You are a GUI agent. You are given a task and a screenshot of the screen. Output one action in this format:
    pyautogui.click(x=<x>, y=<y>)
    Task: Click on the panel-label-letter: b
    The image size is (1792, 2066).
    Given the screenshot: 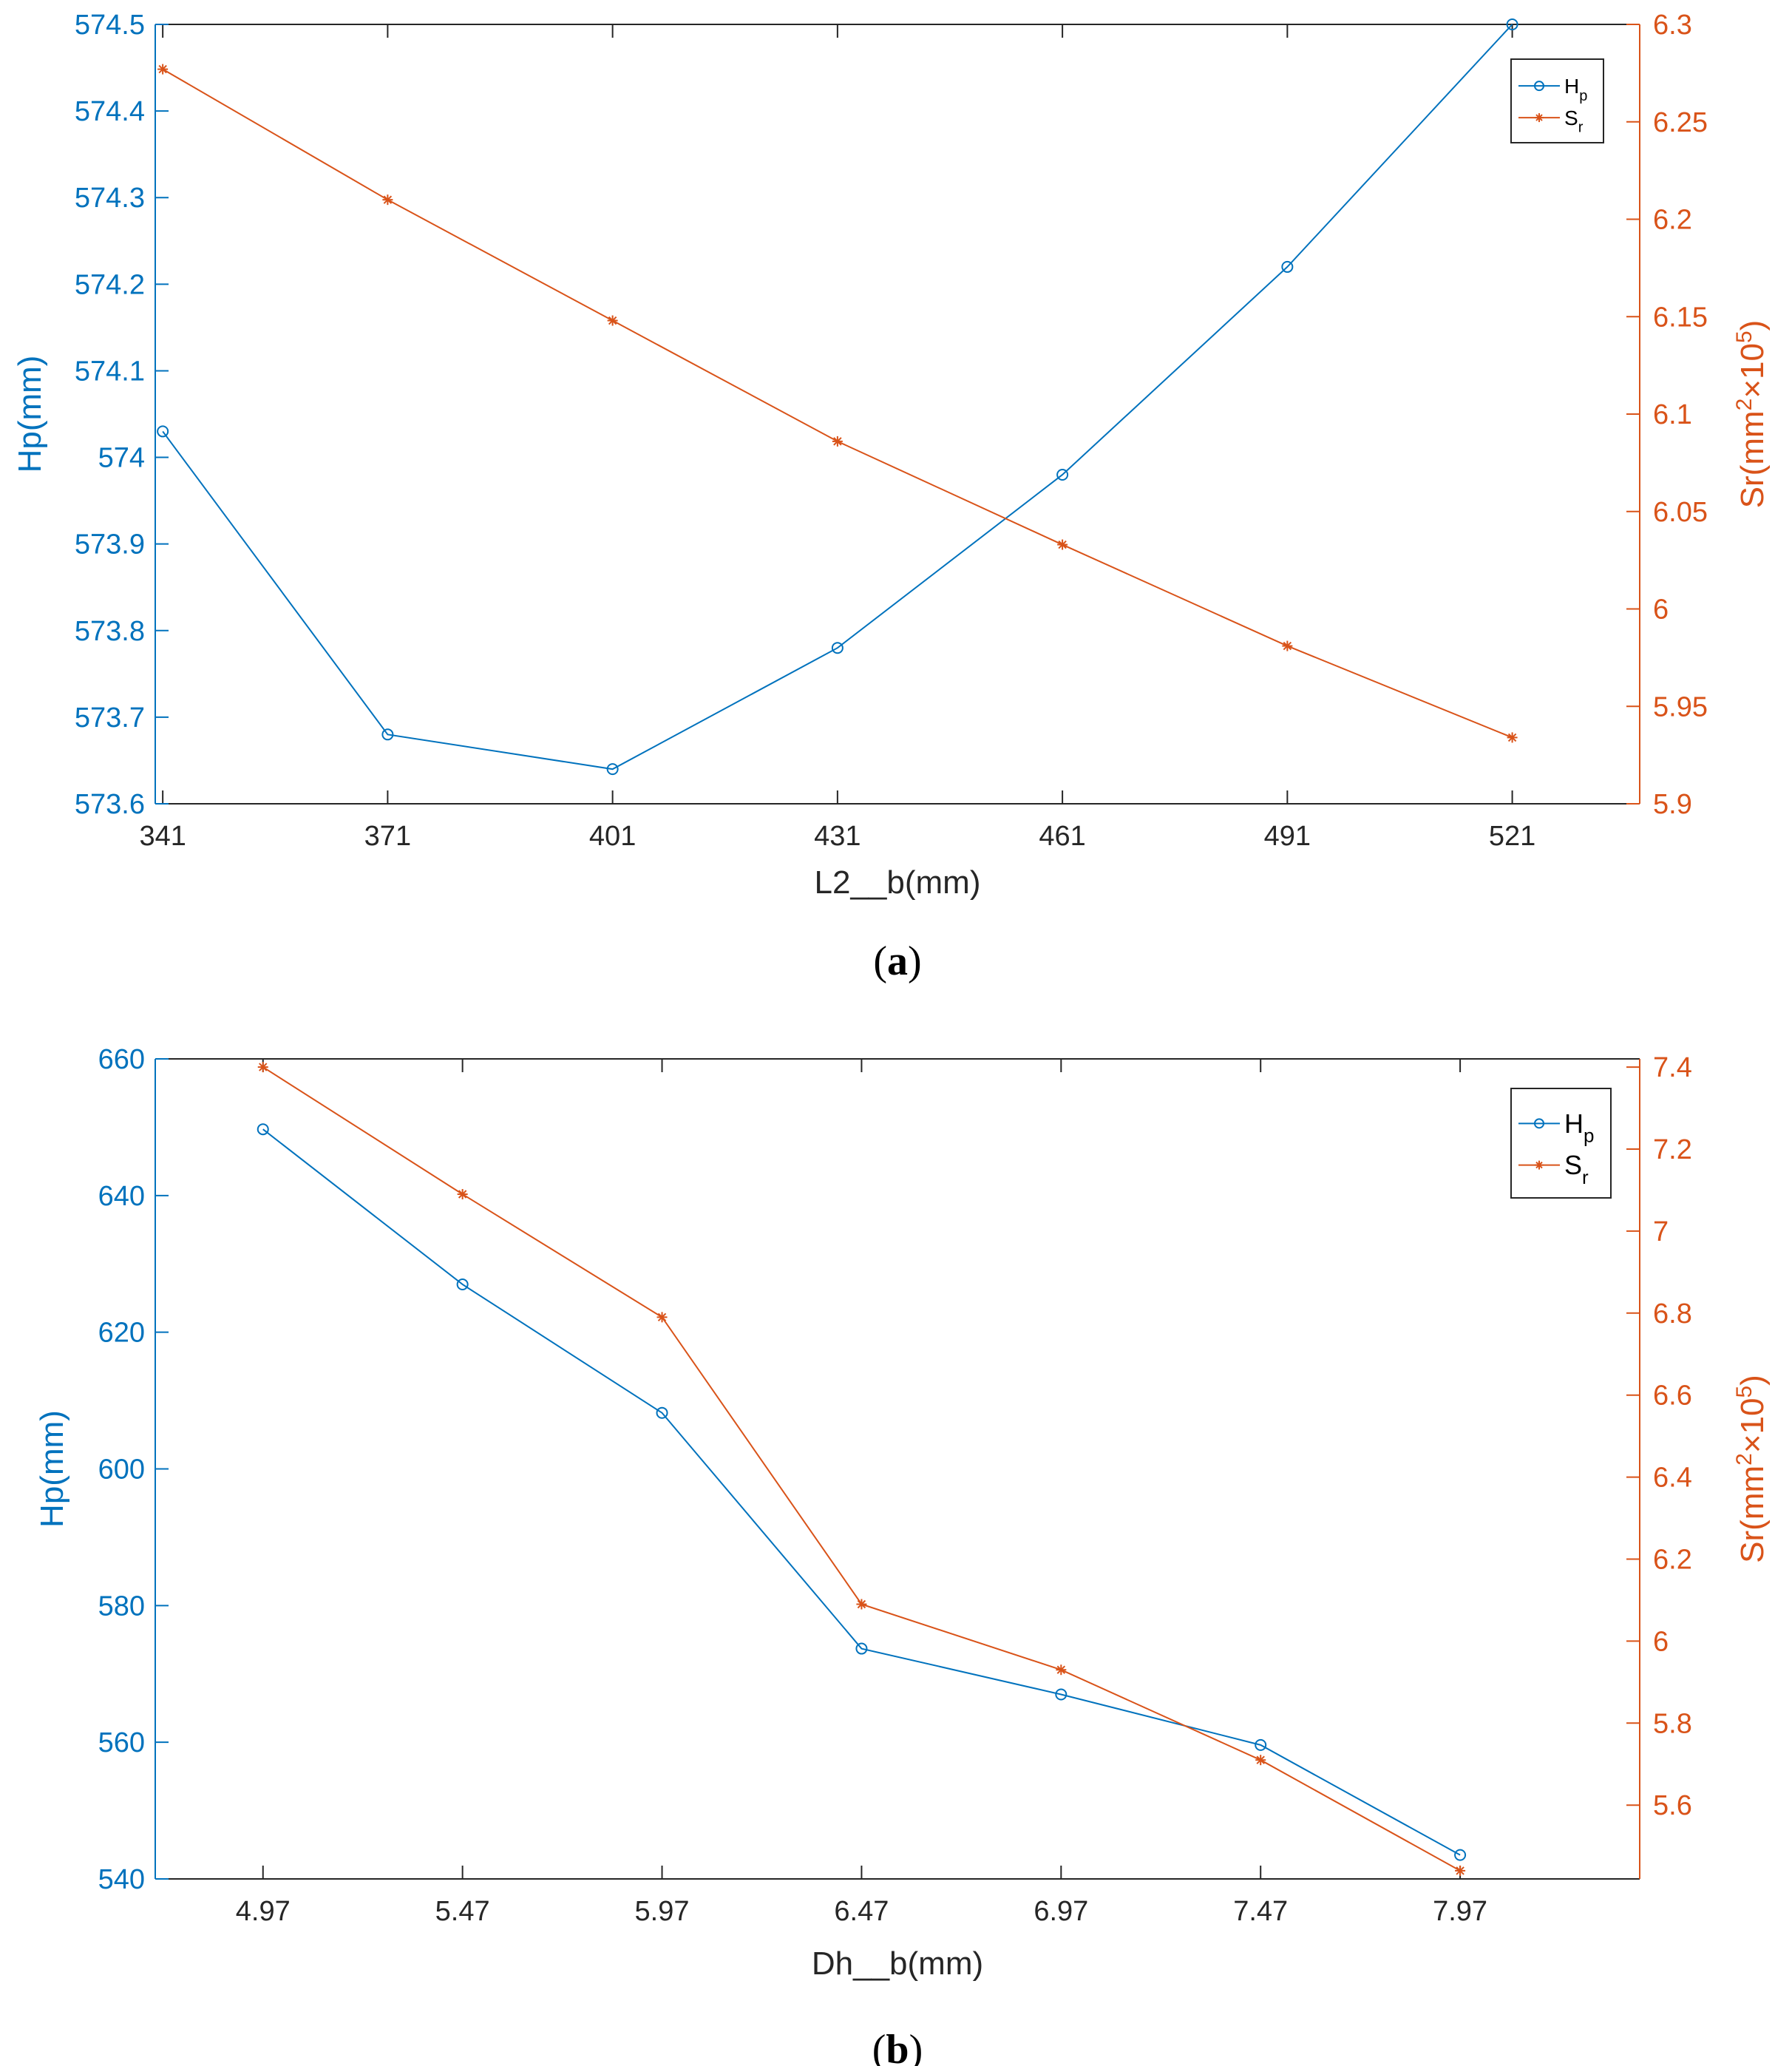 What is the action you would take?
    pyautogui.click(x=897, y=2046)
    